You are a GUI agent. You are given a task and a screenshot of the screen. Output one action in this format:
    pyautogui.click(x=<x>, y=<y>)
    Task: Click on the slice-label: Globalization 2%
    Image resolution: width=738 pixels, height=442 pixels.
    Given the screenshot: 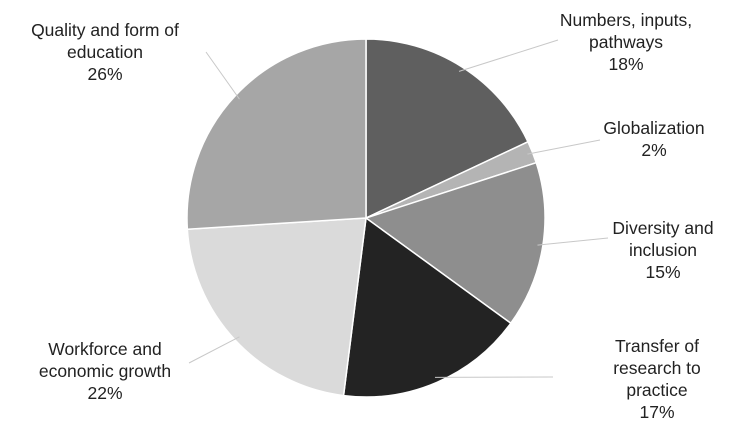 What is the action you would take?
    pyautogui.click(x=653, y=139)
    